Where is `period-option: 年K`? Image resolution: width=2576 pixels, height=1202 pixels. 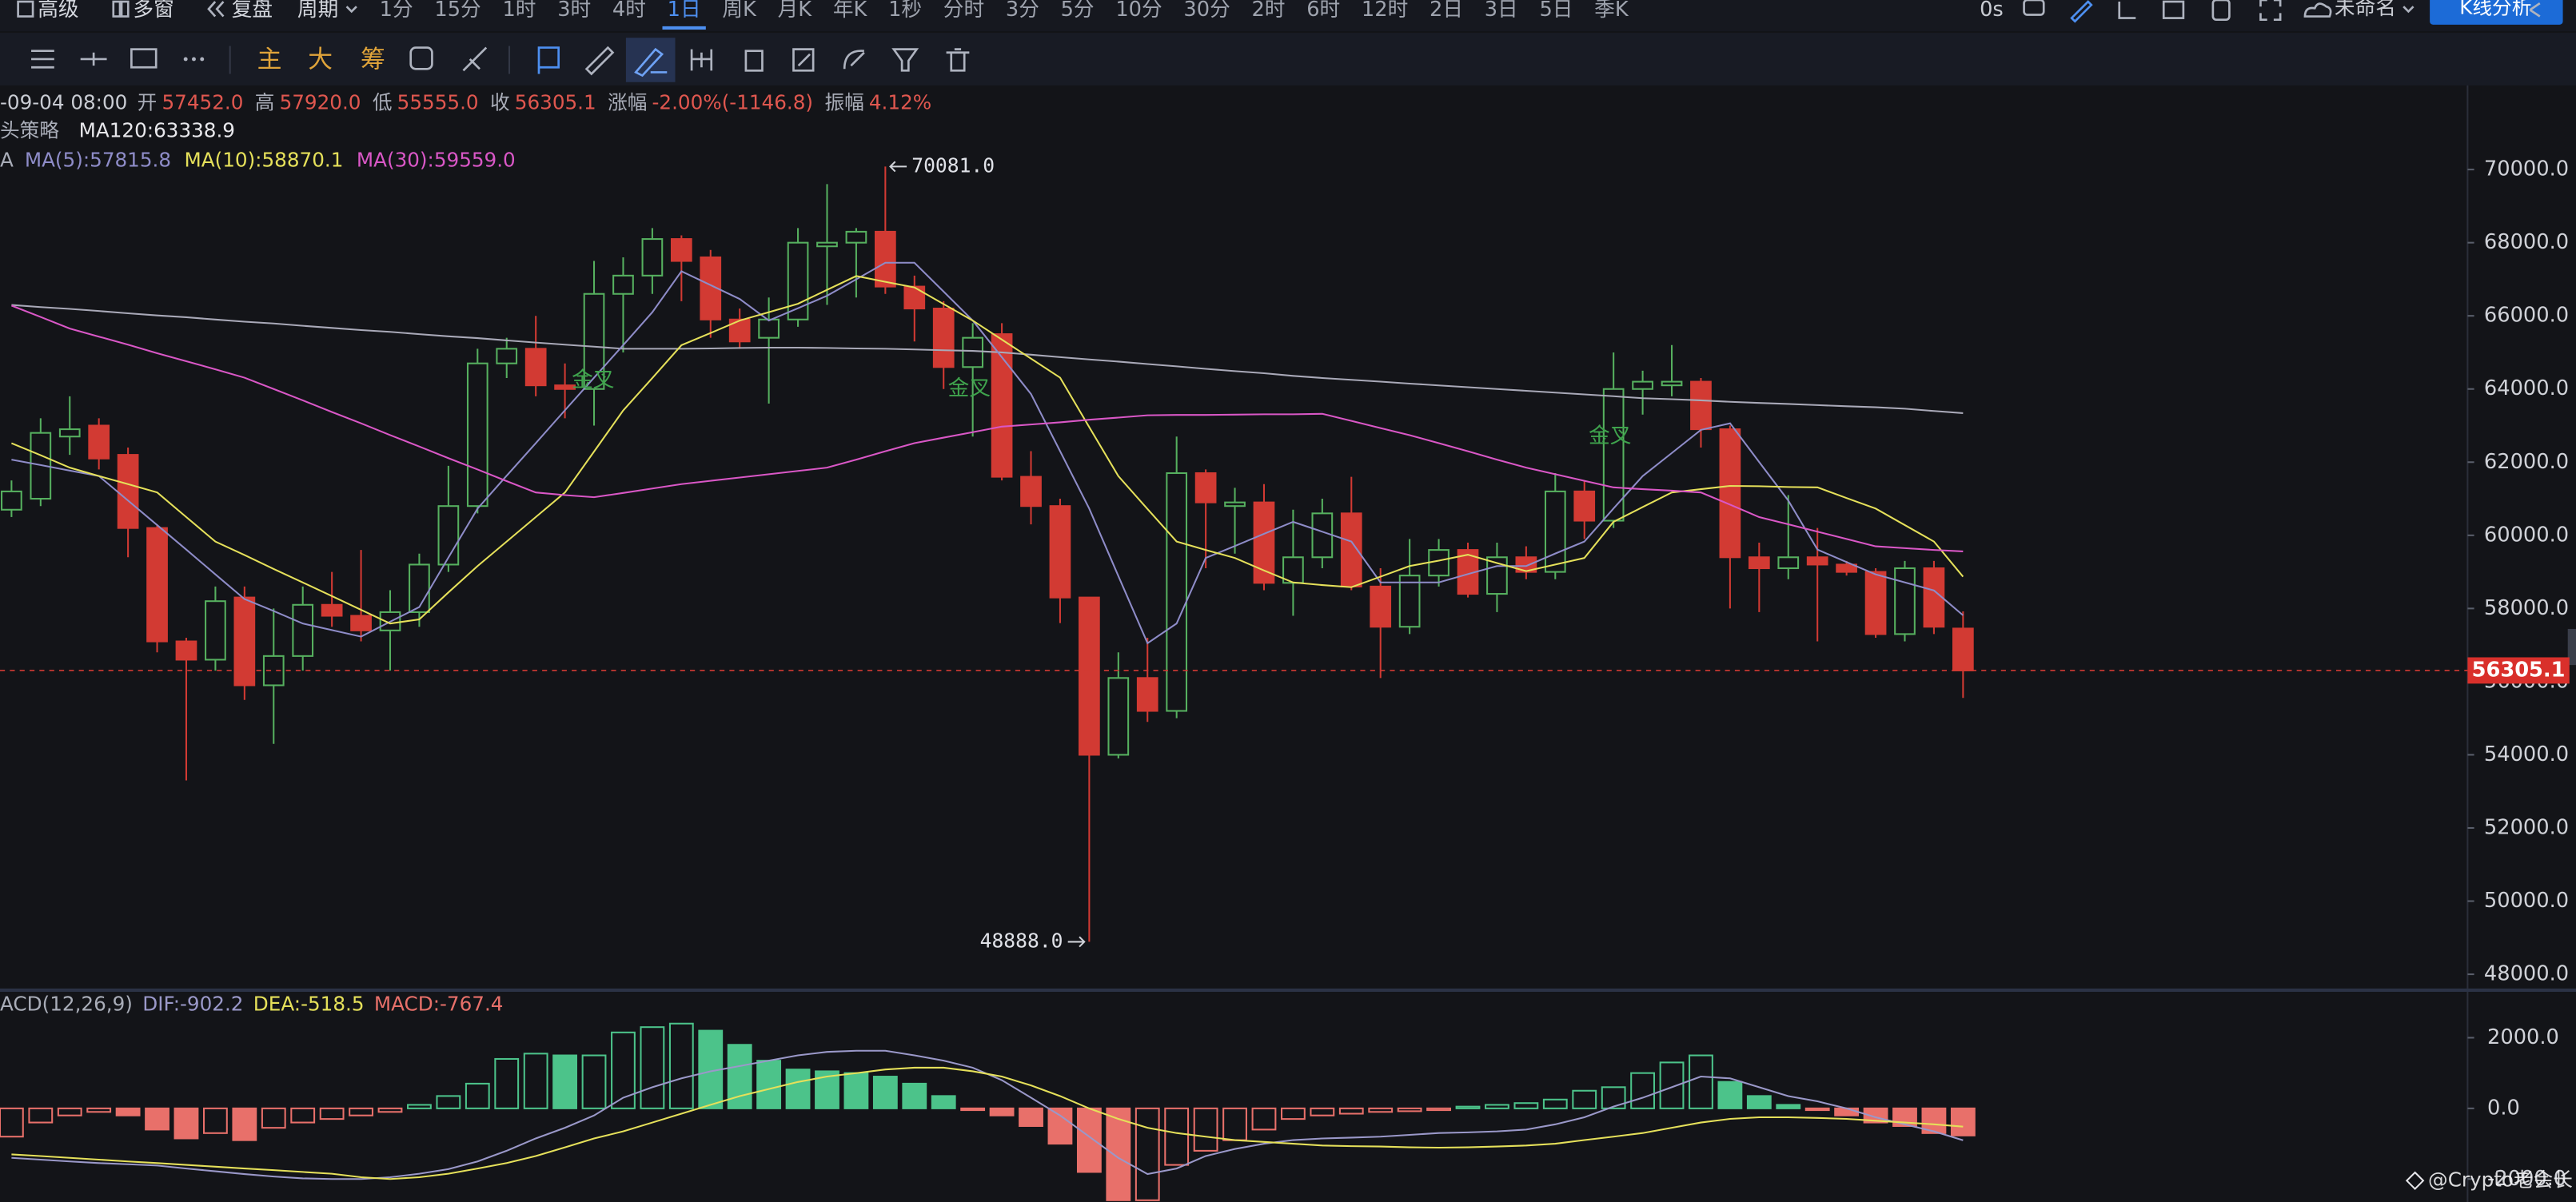
period-option: 年K is located at coordinates (850, 11).